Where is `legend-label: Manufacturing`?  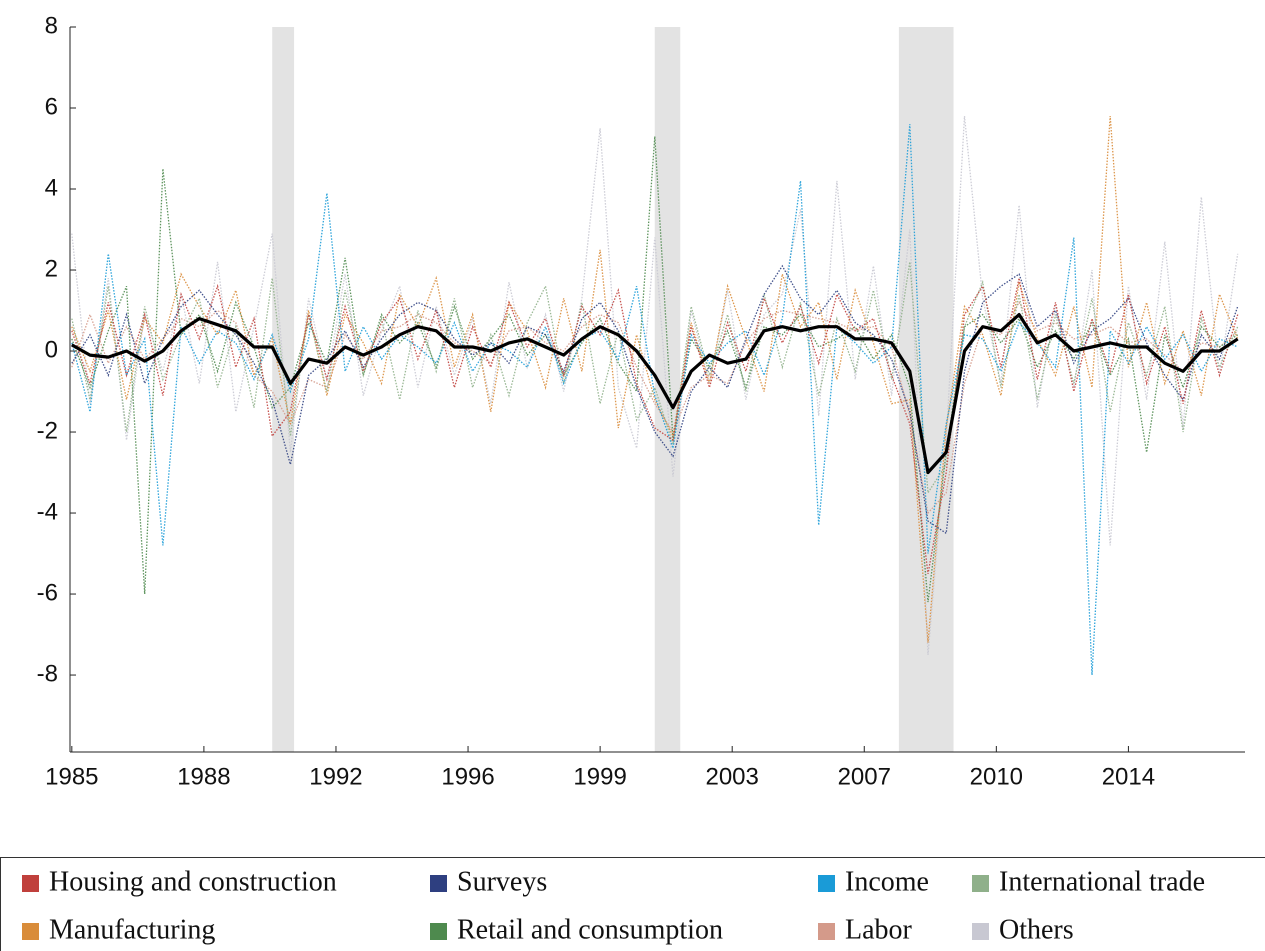
legend-label: Manufacturing is located at coordinates (132, 929).